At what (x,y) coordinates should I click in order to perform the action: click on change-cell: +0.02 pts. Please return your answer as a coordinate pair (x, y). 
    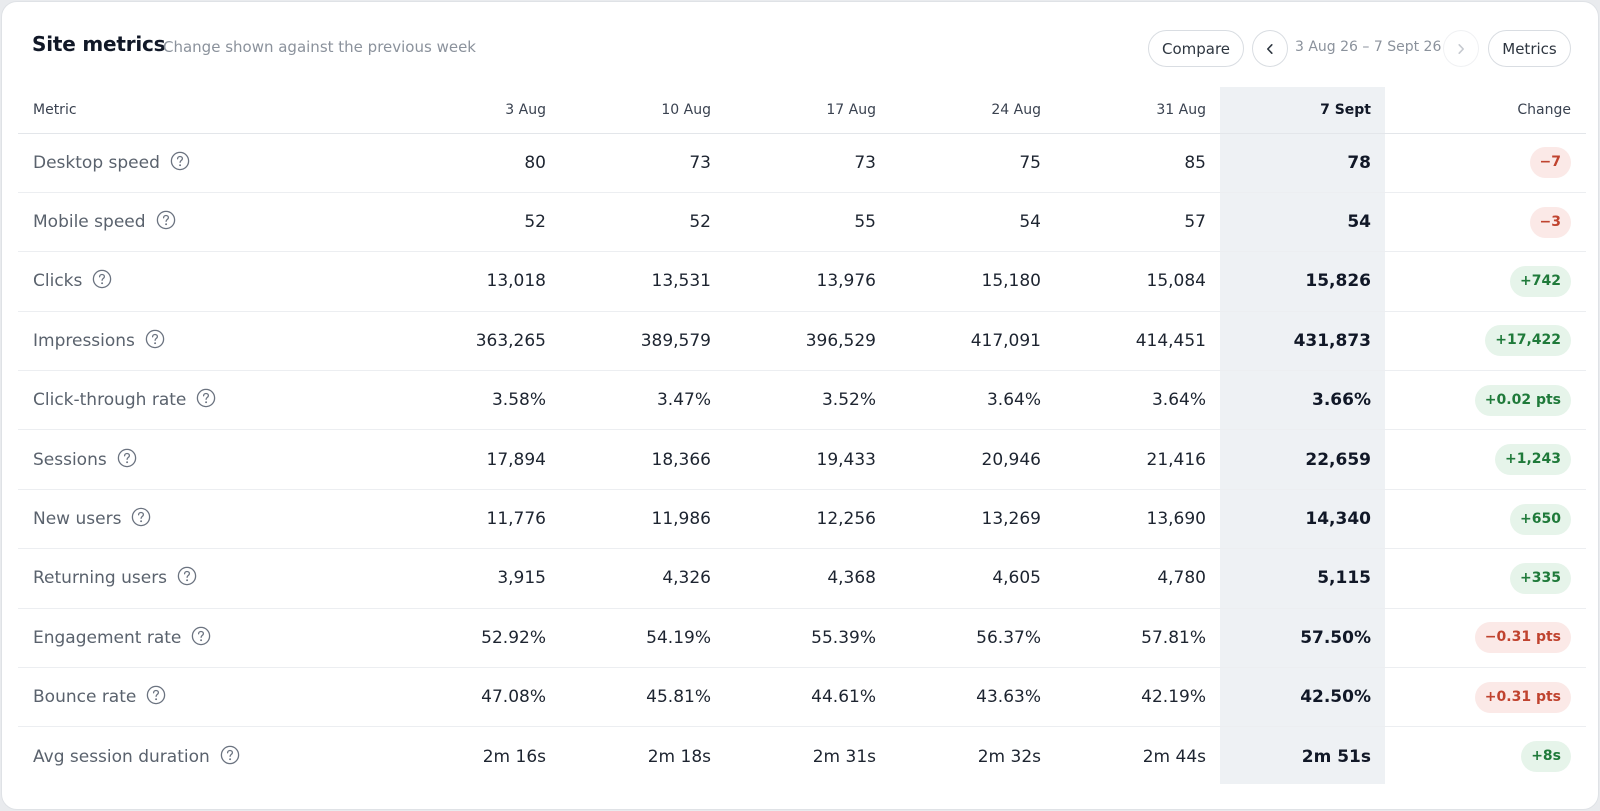
    Looking at the image, I should click on (1486, 400).